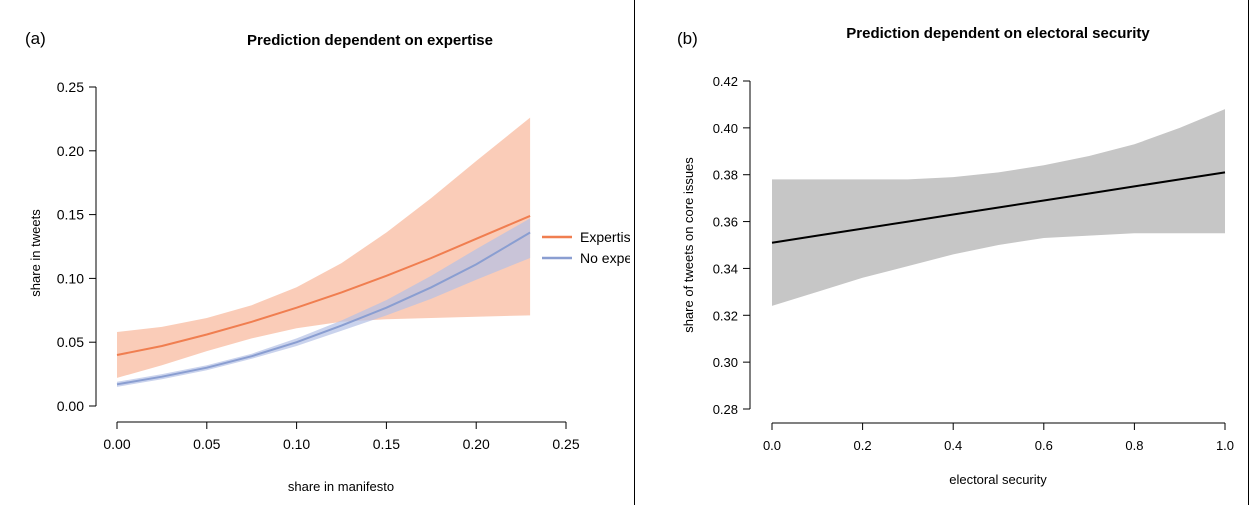 The width and height of the screenshot is (1250, 505). Describe the element at coordinates (565, 444) in the screenshot. I see `a-x-tick-label: 0.25` at that location.